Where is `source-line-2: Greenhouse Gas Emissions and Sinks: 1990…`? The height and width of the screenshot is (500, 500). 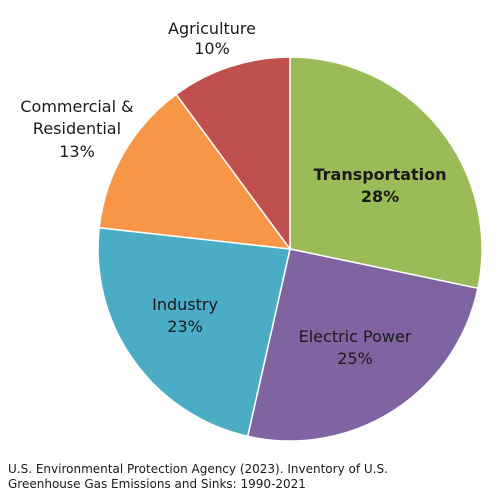 source-line-2: Greenhouse Gas Emissions and Sinks: 1990… is located at coordinates (157, 484).